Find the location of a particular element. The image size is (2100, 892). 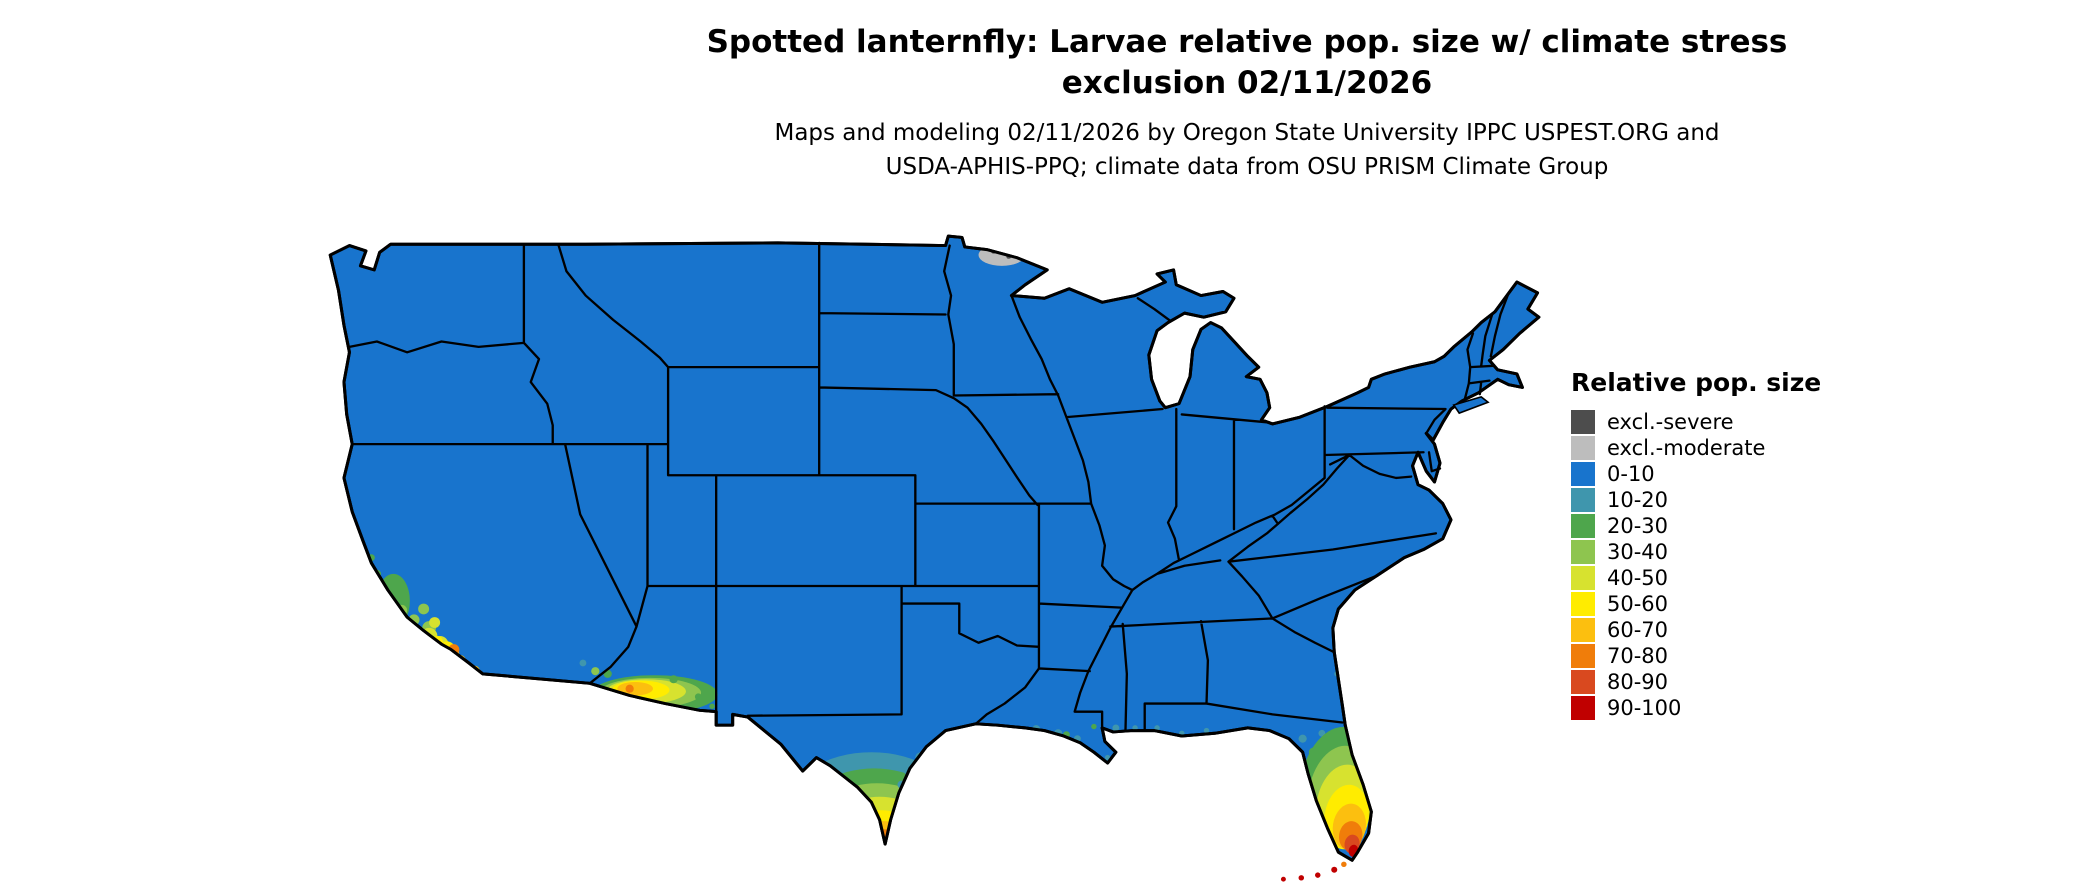

legend-label-10-20: 10-20 is located at coordinates (1638, 500).